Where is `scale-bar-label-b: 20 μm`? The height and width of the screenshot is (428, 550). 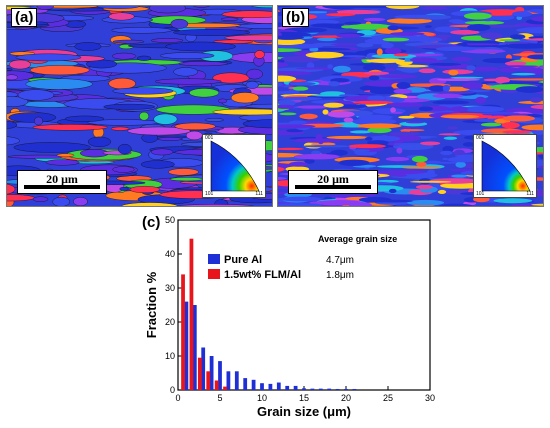
scale-bar-label-b: 20 μm is located at coordinates (333, 179).